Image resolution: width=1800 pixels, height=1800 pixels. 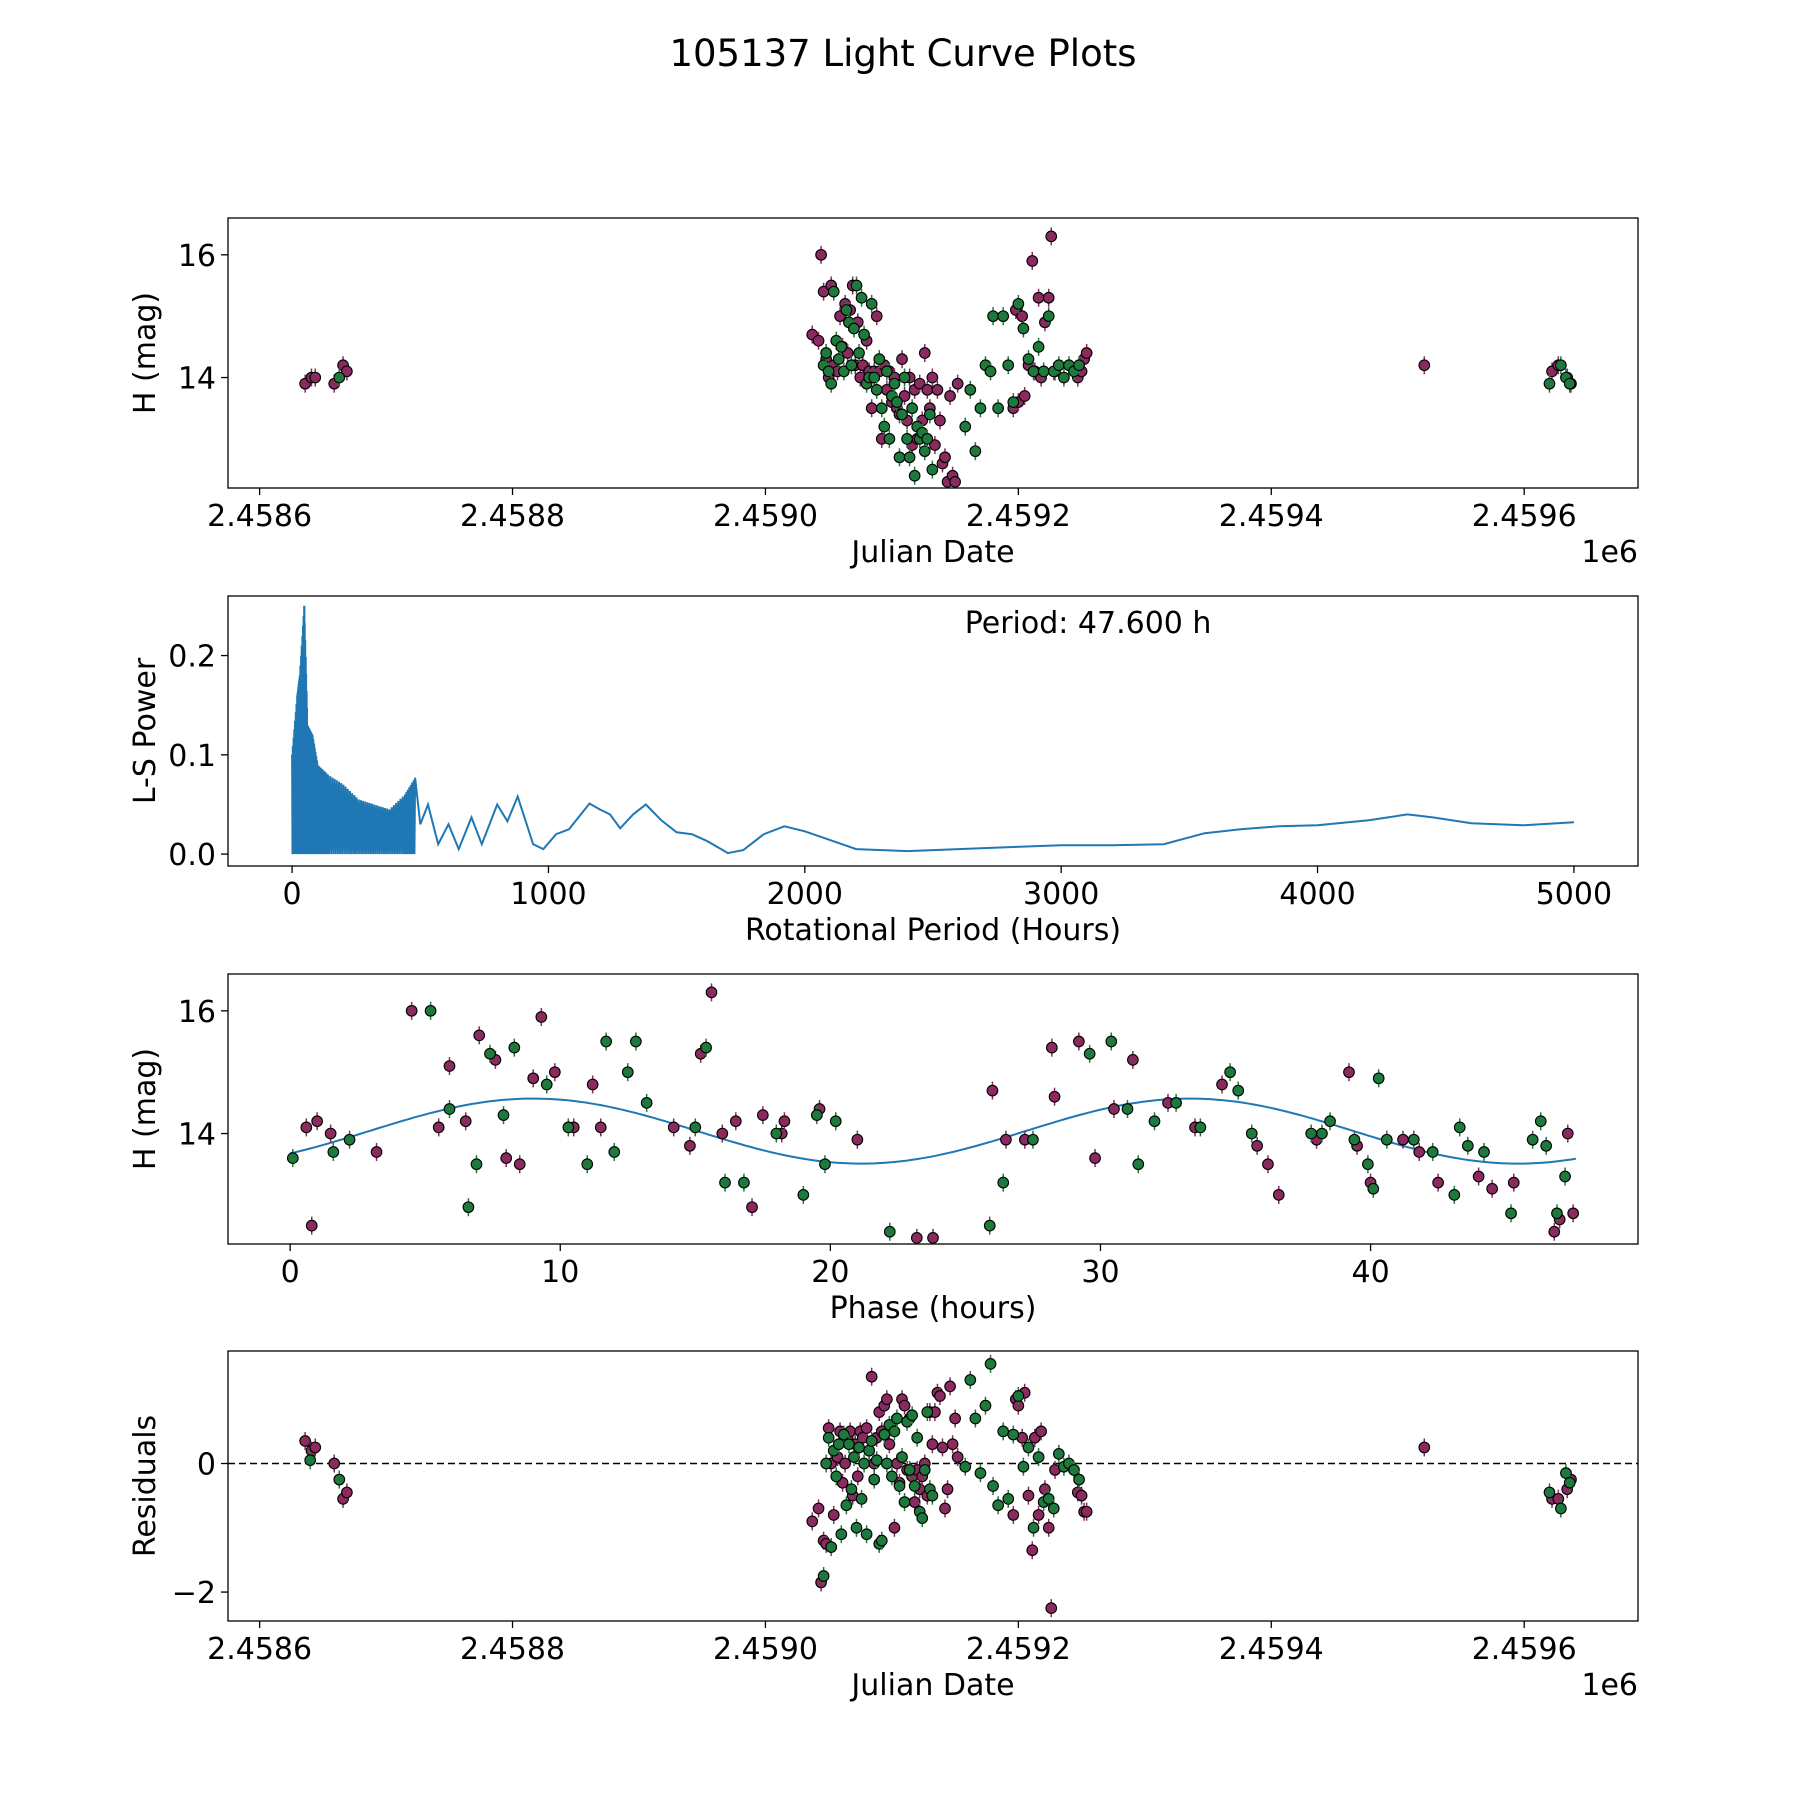 I want to click on sinusoid-fit-line, so click(x=933, y=1131).